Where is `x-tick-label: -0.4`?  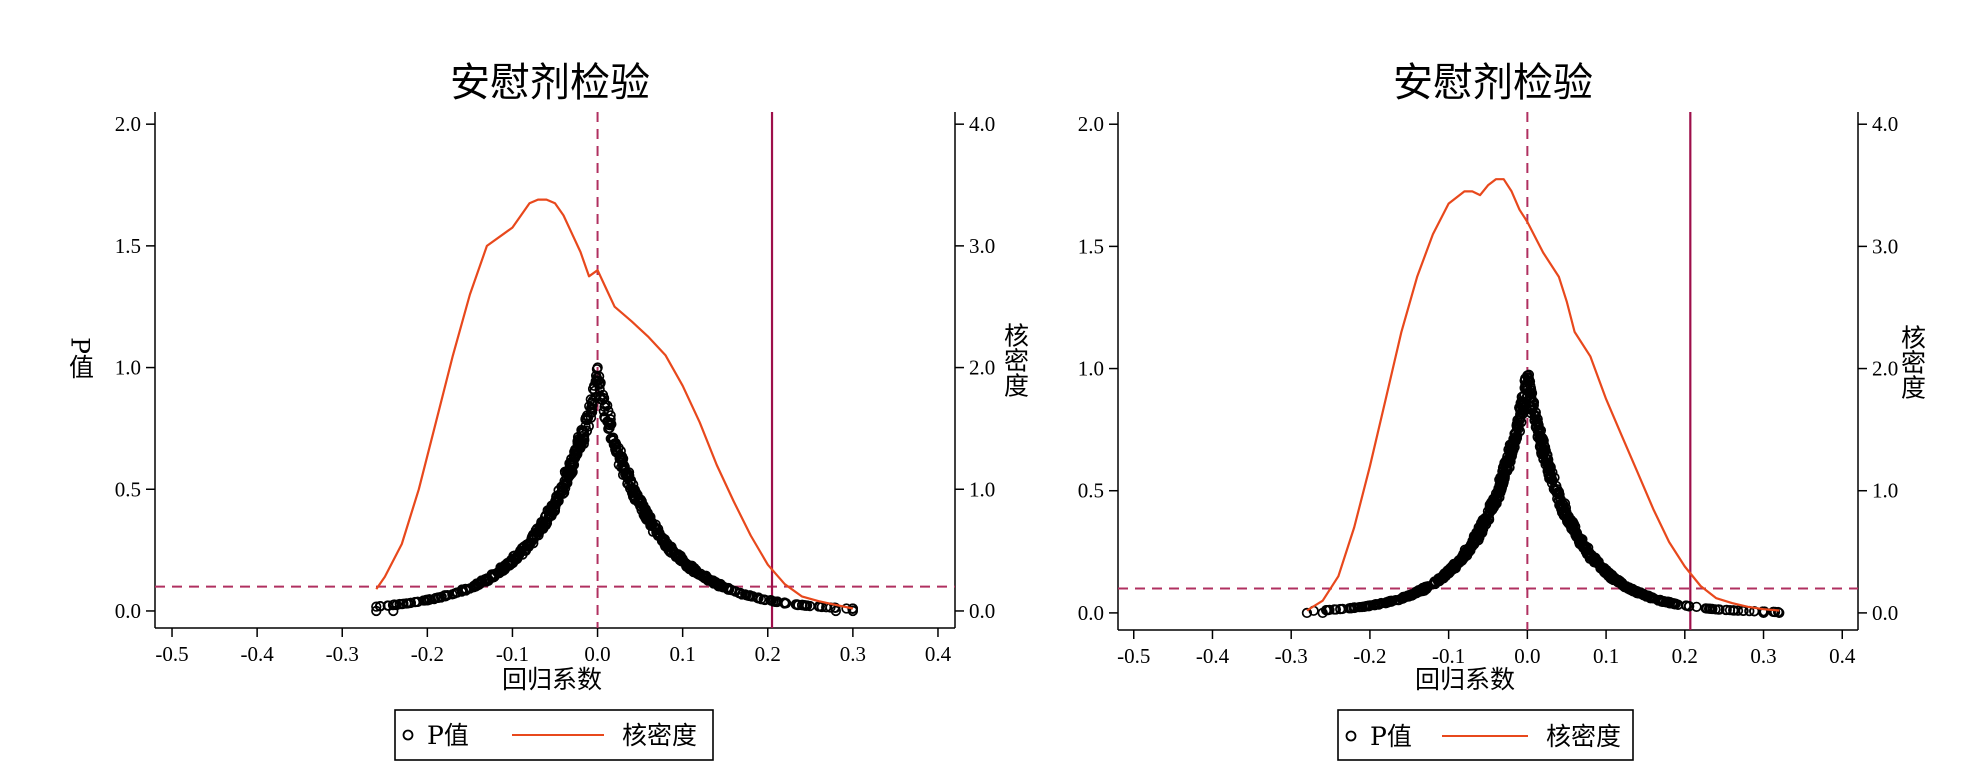 x-tick-label: -0.4 is located at coordinates (1213, 656).